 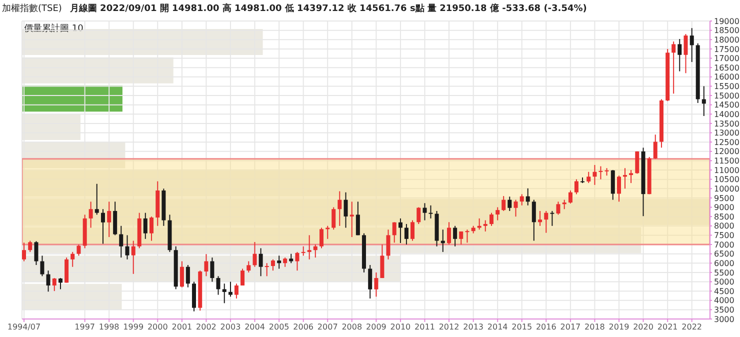 I want to click on y-tick-label: 7000, so click(x=724, y=245).